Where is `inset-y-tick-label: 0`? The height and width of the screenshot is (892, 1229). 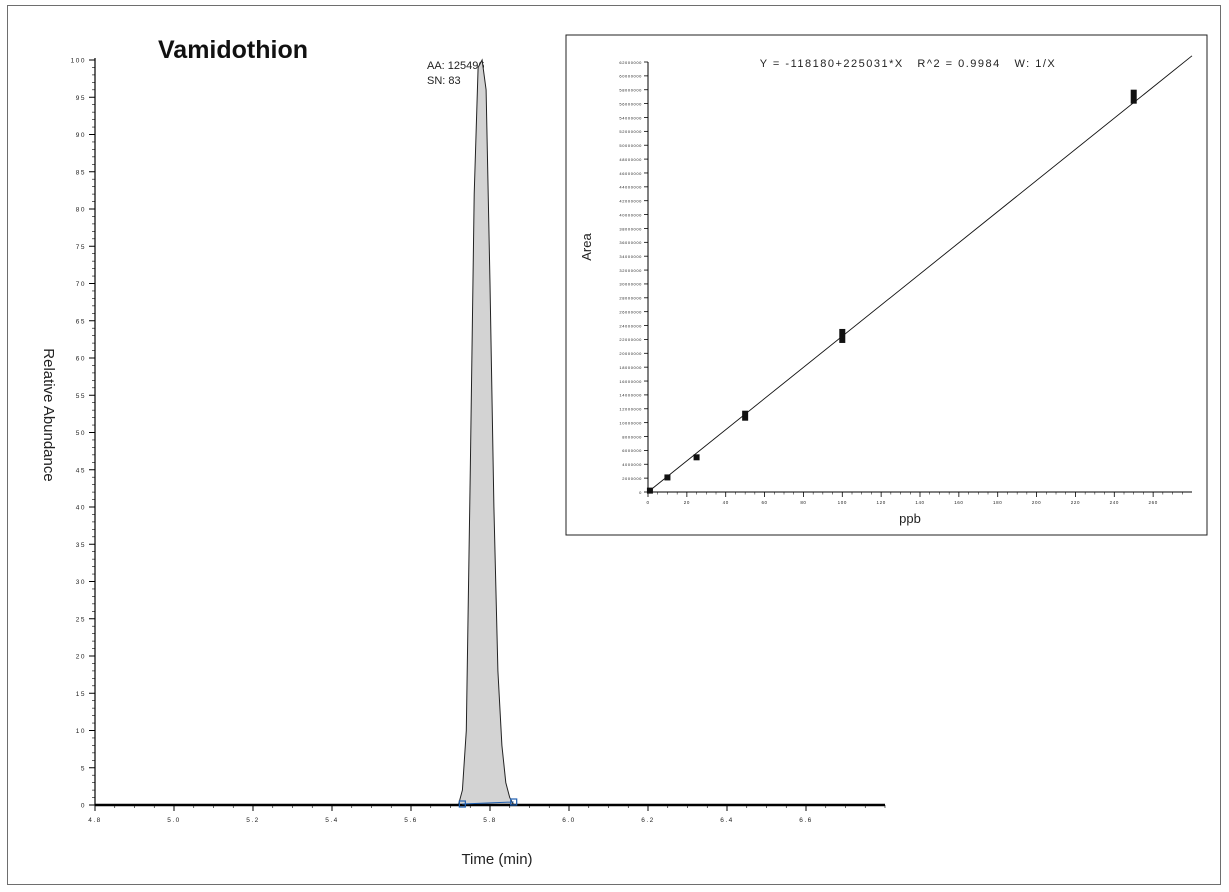
inset-y-tick-label: 0 is located at coordinates (640, 492).